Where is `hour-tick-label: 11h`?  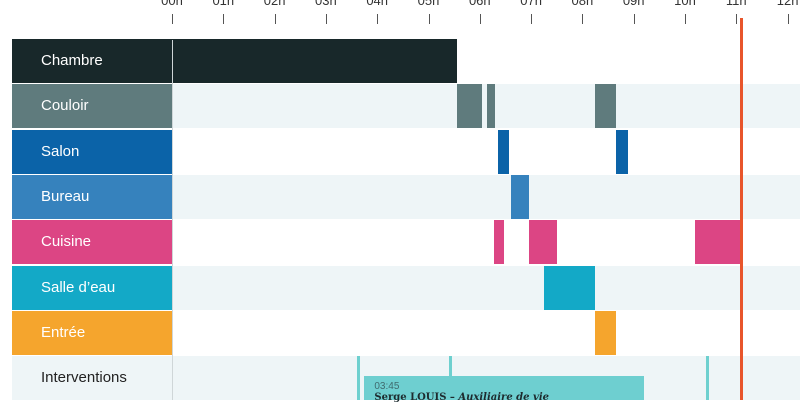 hour-tick-label: 11h is located at coordinates (736, 4).